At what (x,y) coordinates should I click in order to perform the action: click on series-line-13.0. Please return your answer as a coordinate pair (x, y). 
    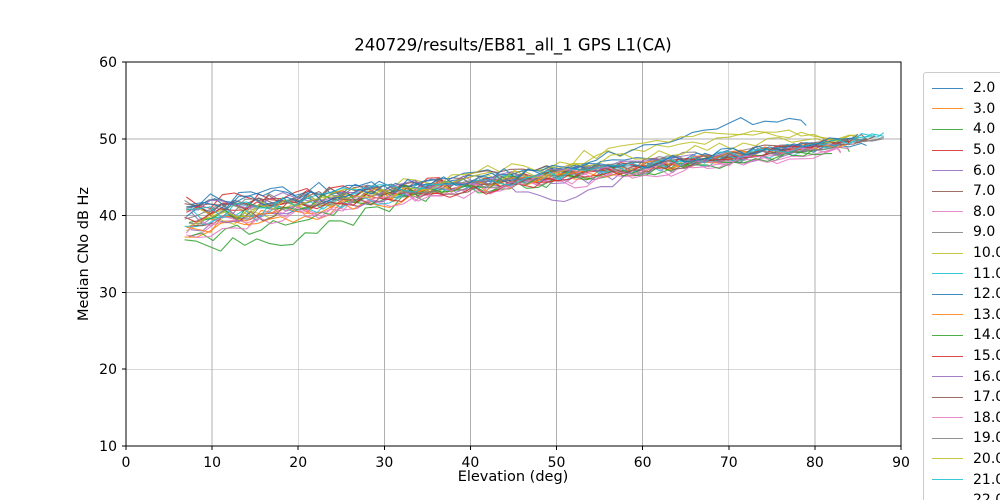
    Looking at the image, I should click on (517, 190).